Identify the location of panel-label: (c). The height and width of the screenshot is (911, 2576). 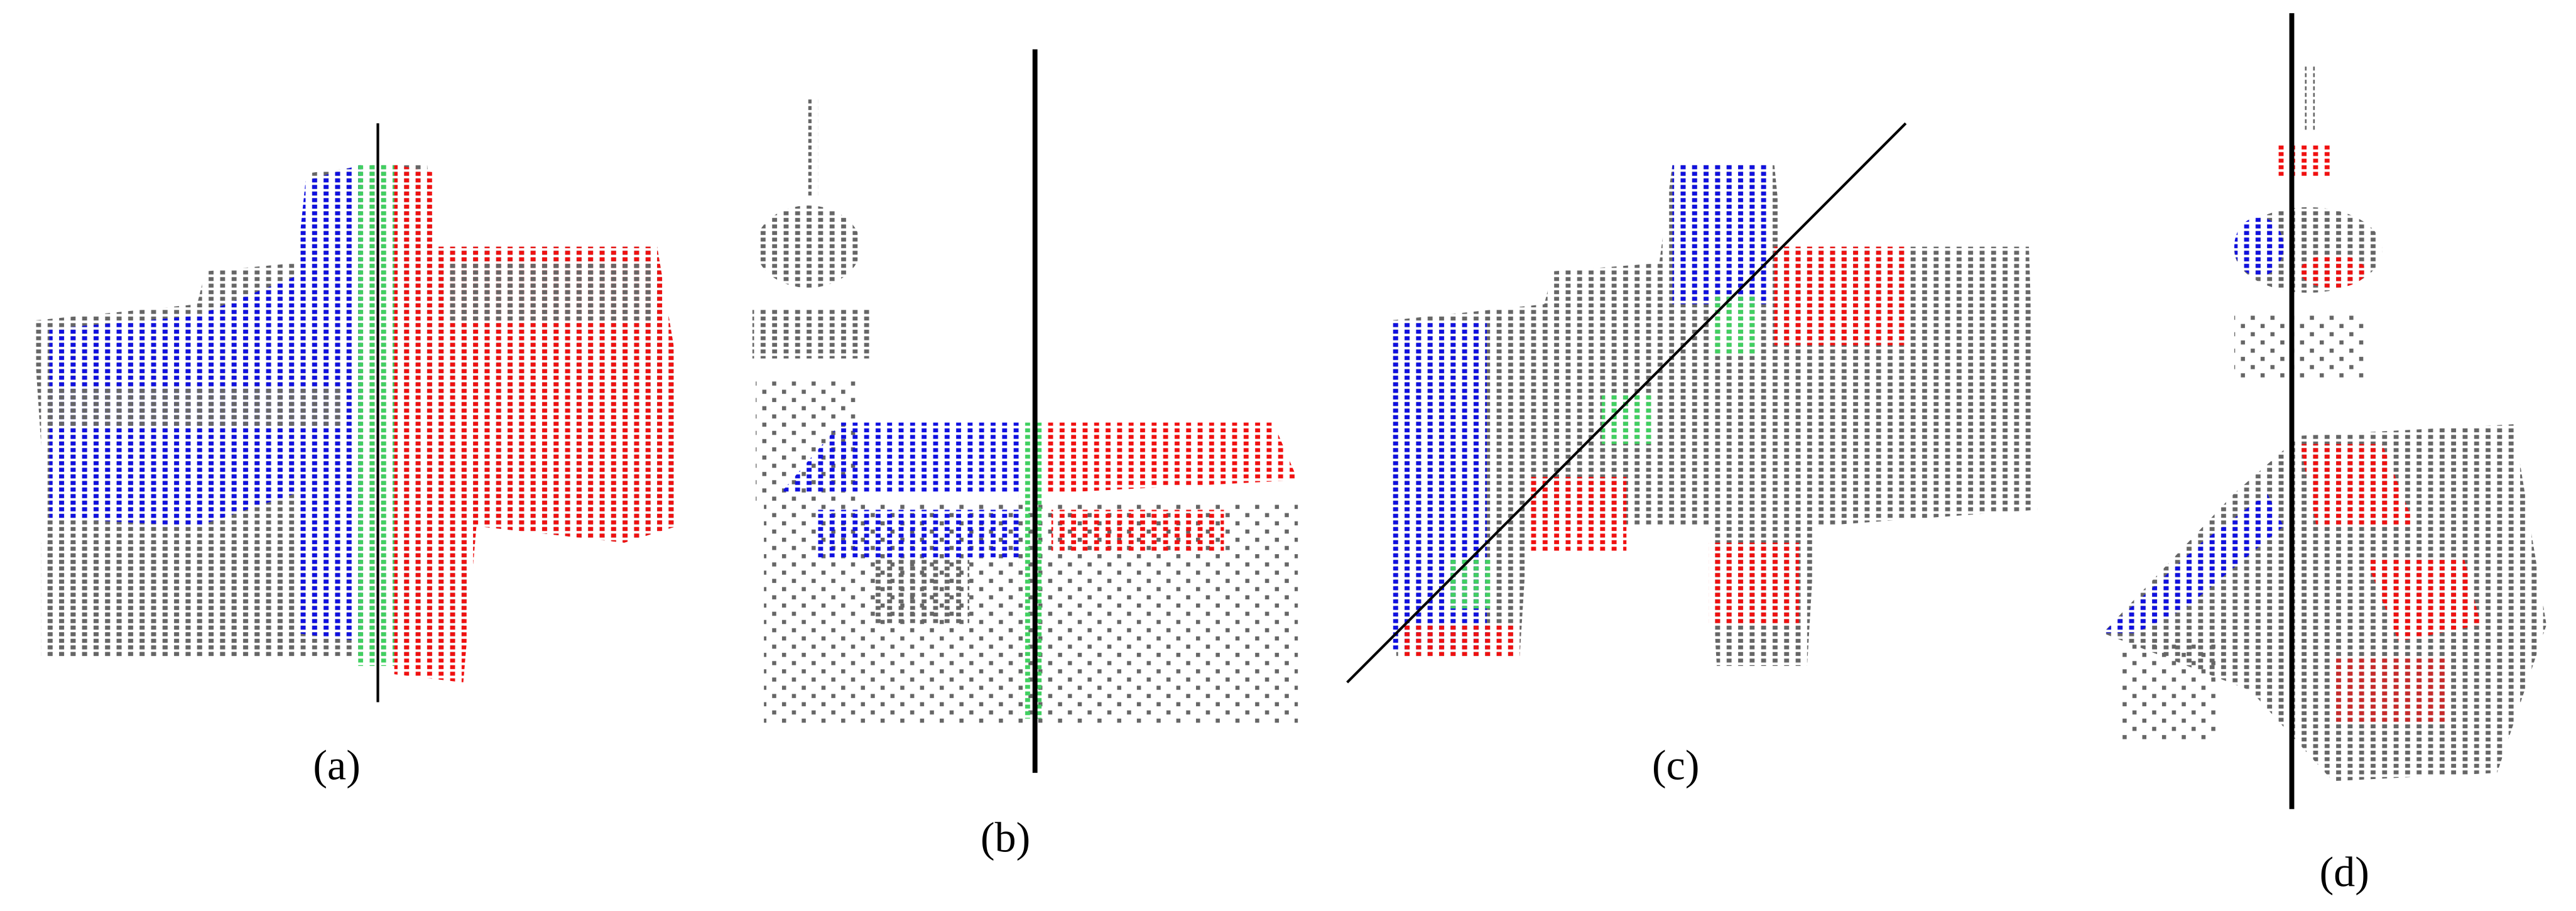
(1676, 765).